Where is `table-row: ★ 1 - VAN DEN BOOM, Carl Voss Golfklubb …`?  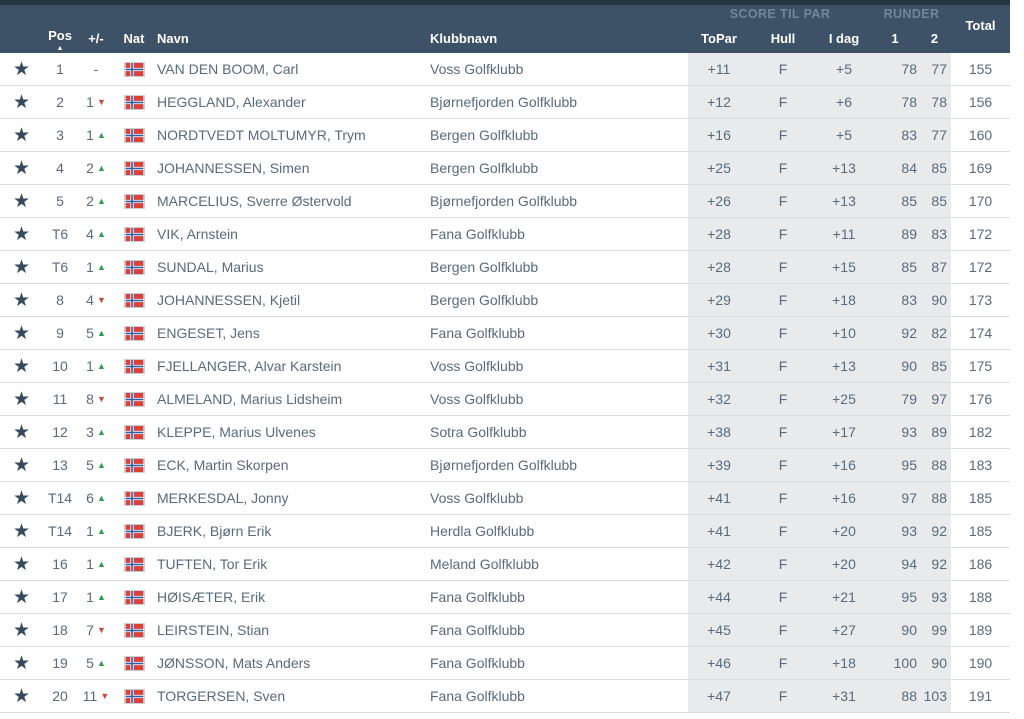 table-row: ★ 1 - VAN DEN BOOM, Carl Voss Golfklubb … is located at coordinates (505, 69).